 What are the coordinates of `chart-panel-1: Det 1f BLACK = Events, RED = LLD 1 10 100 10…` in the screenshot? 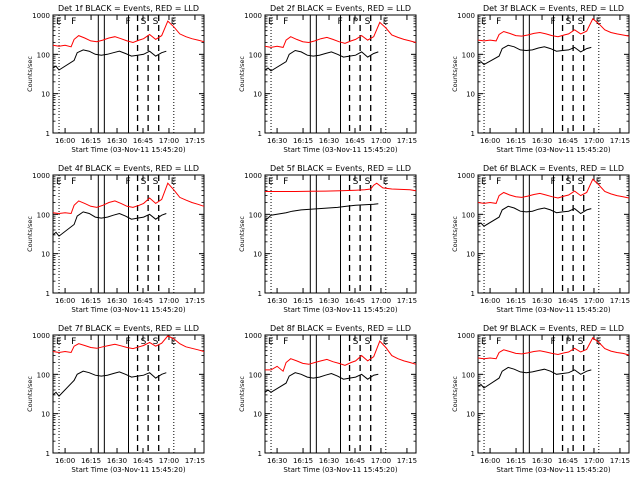 It's located at (115, 79).